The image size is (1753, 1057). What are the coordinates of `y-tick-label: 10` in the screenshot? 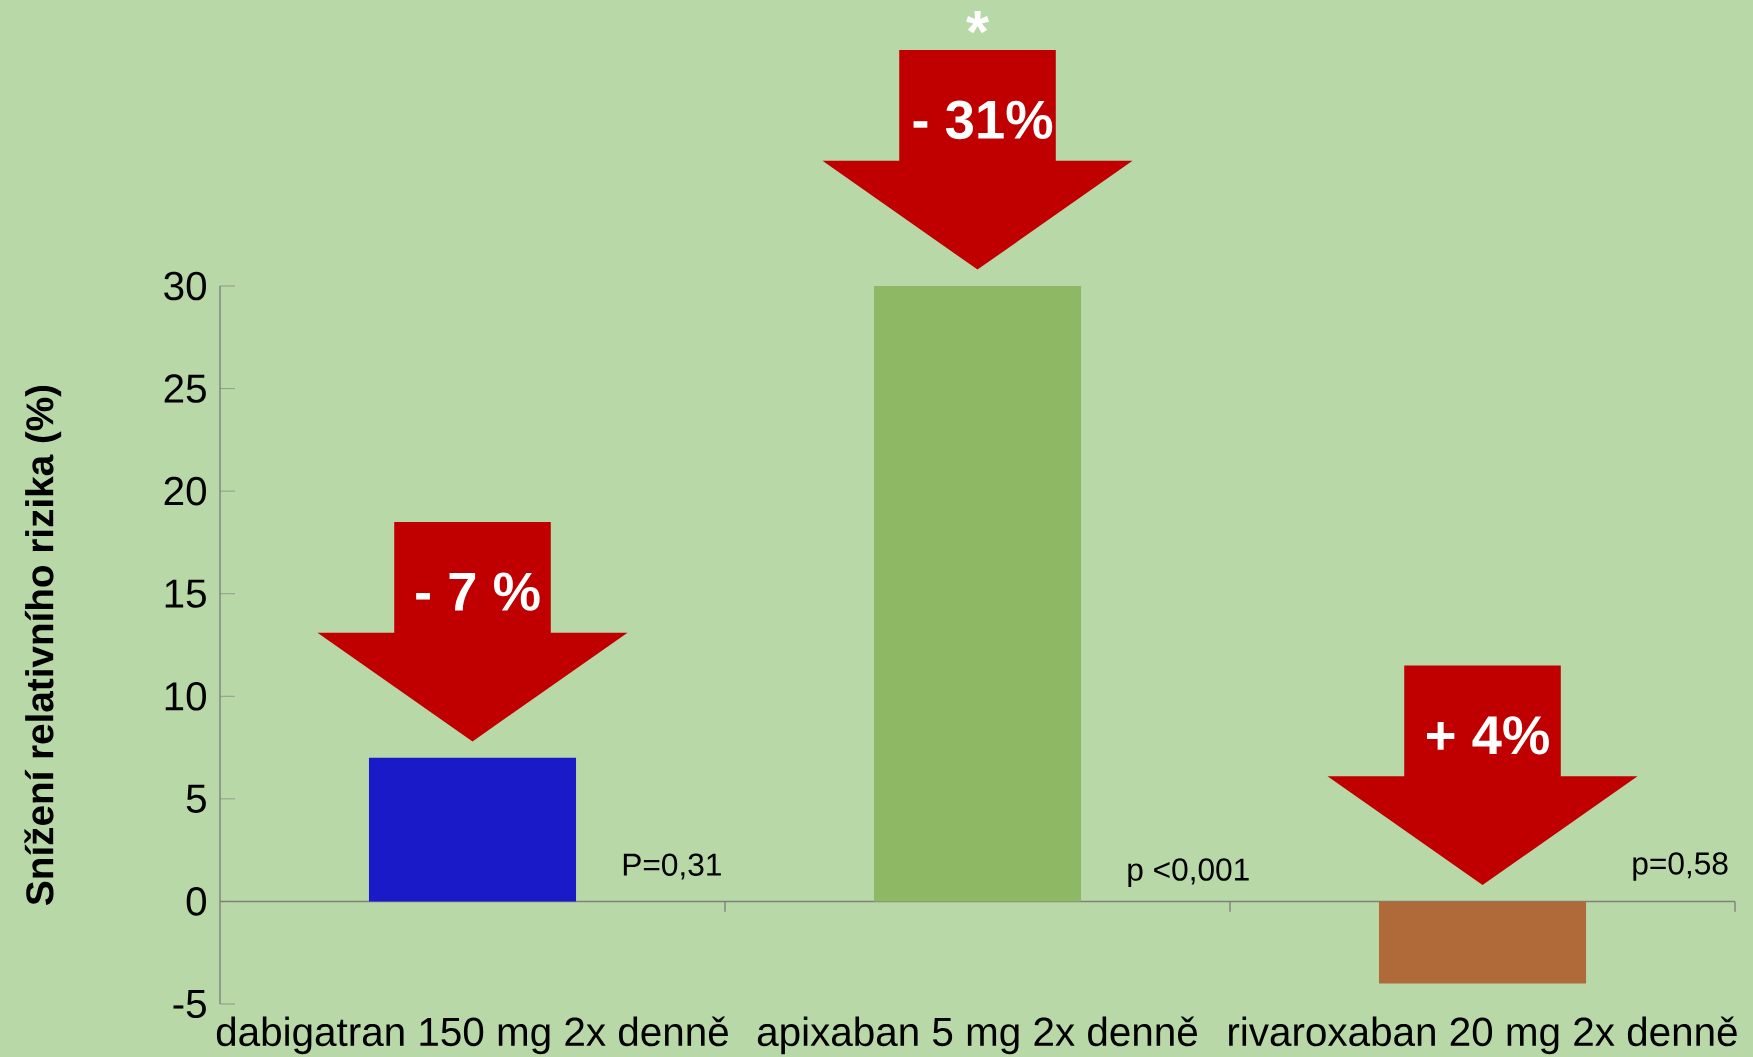 It's located at (185, 696).